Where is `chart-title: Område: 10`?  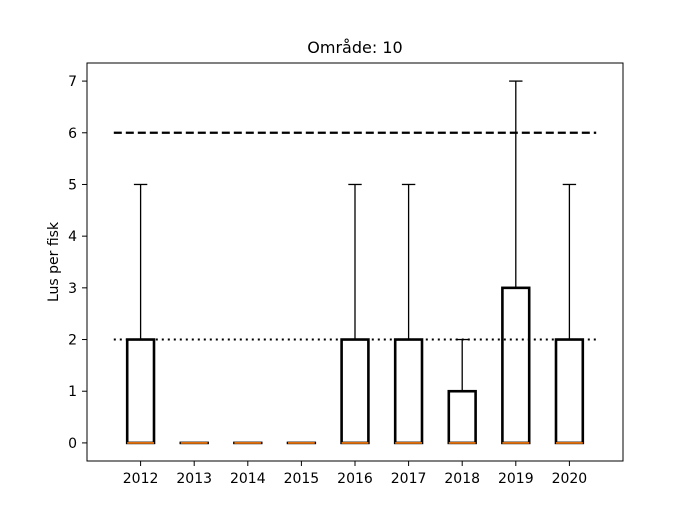 chart-title: Område: 10 is located at coordinates (354, 47).